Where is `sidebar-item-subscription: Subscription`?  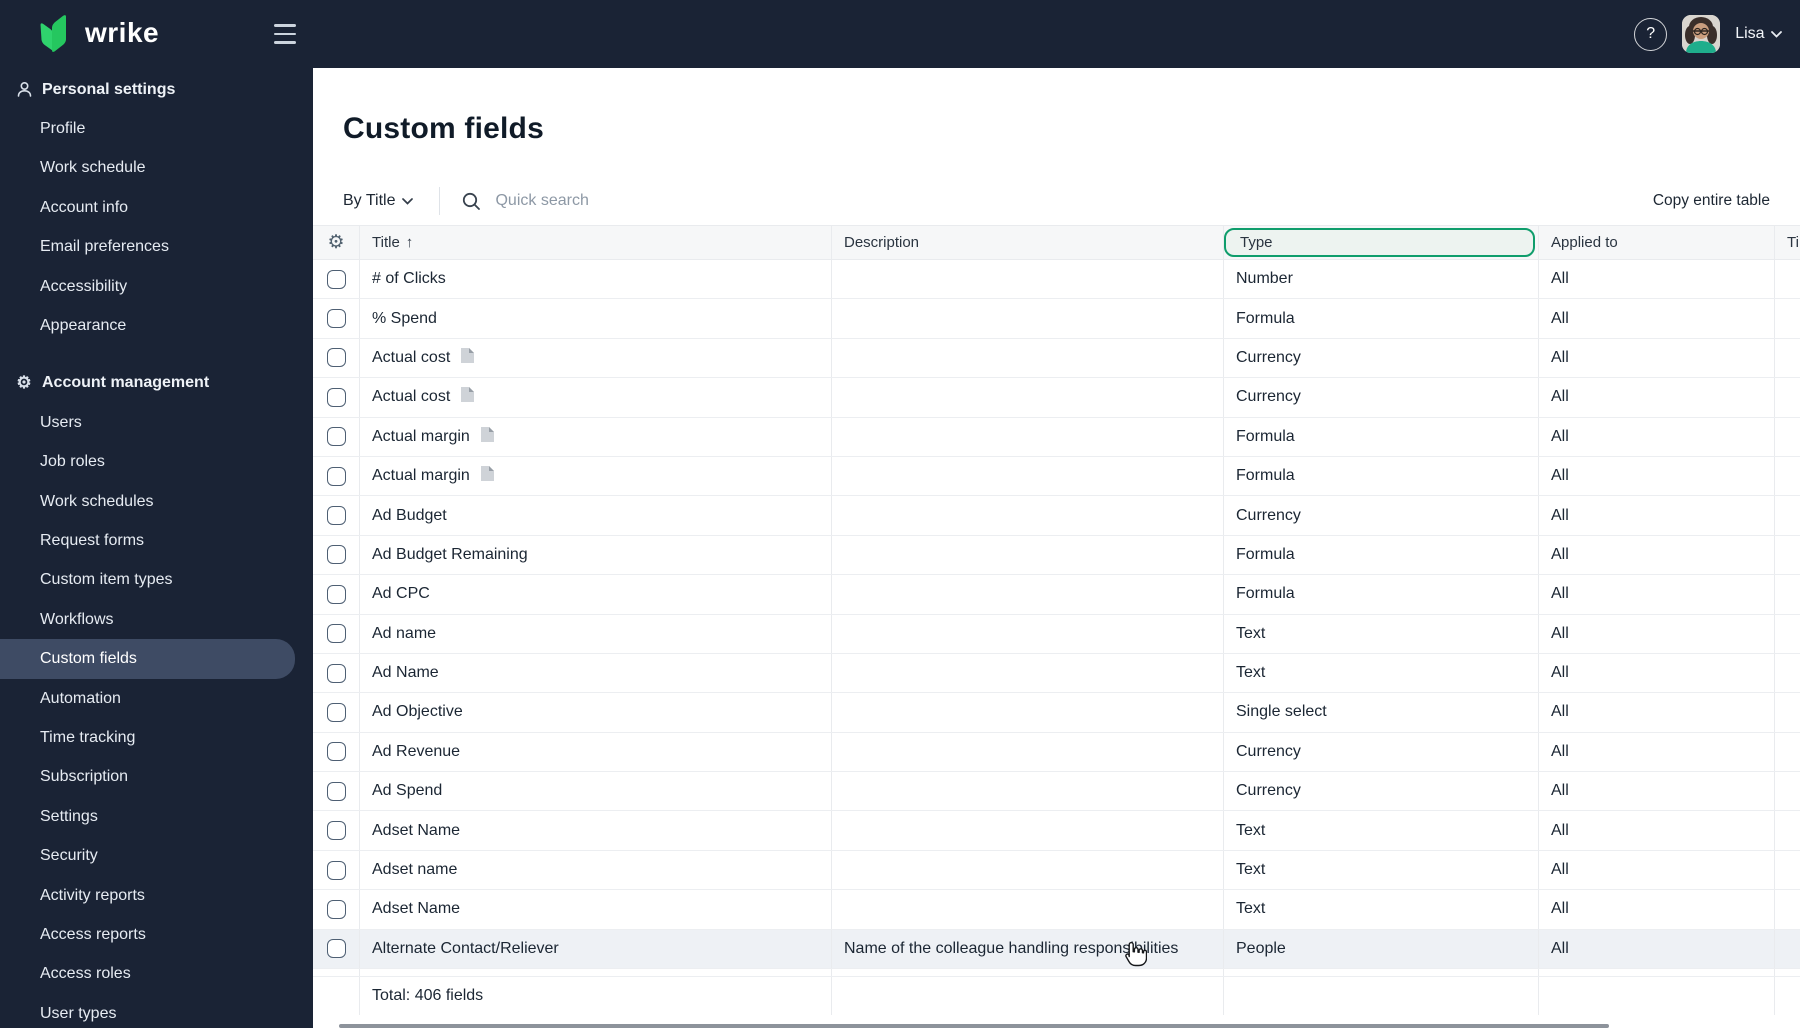
sidebar-item-subscription: Subscription is located at coordinates (84, 777).